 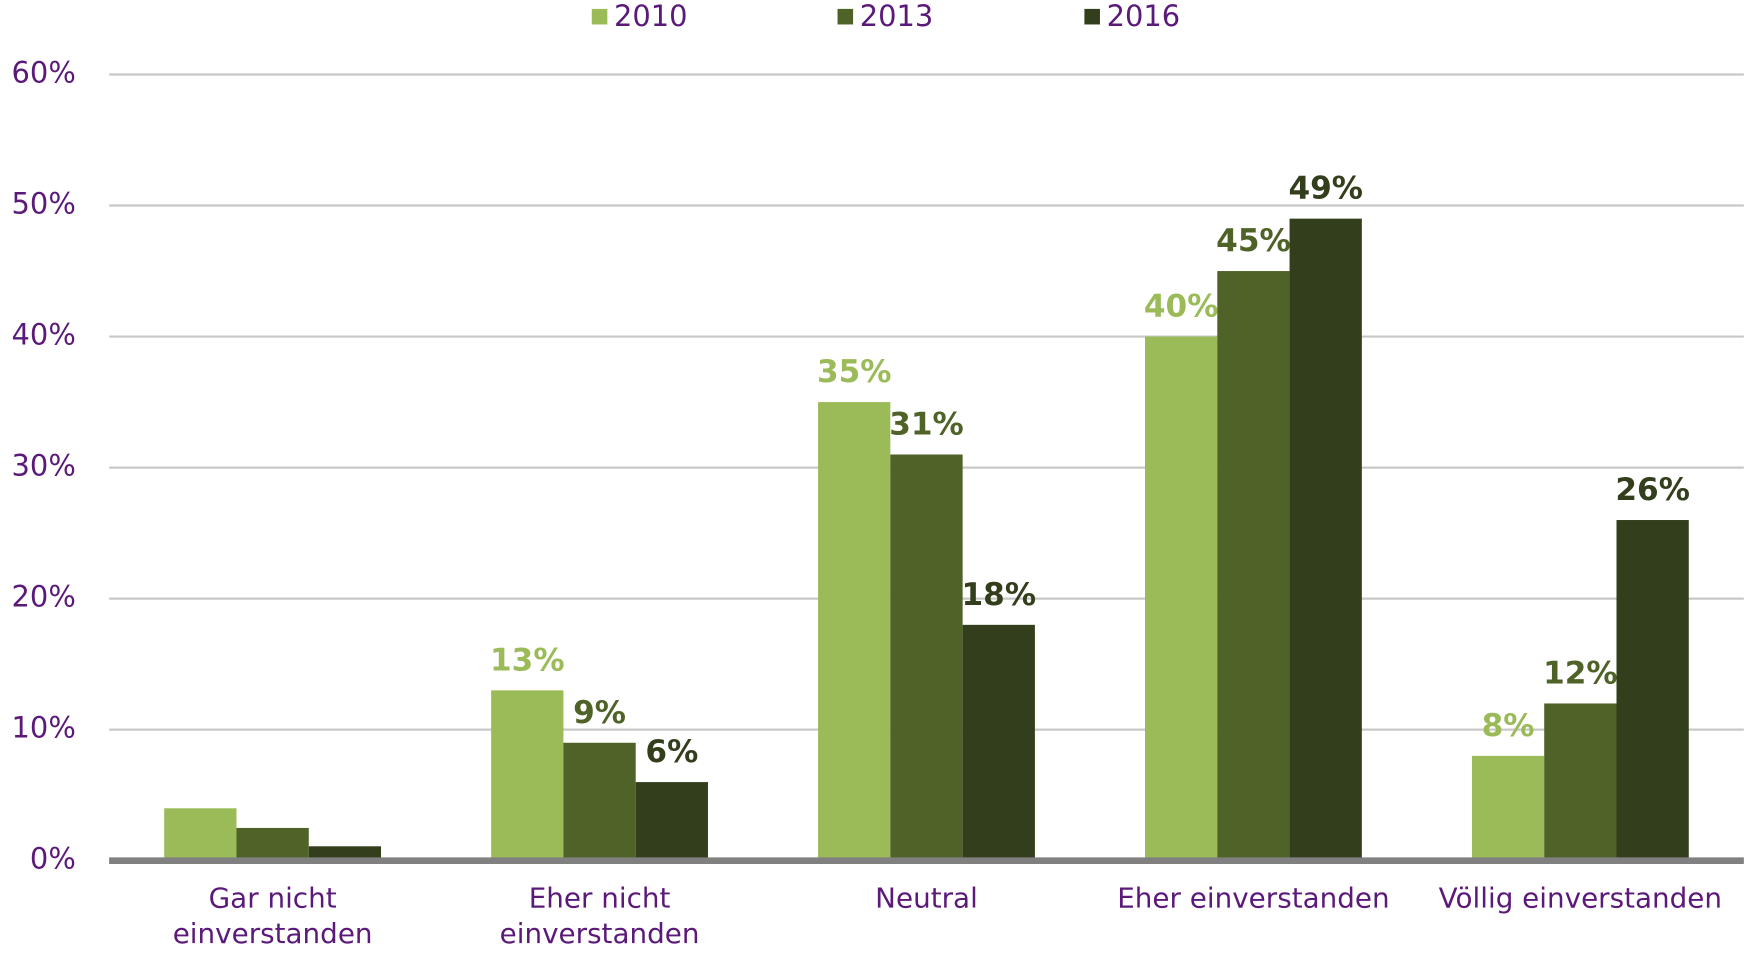 I want to click on x-tick-label-box: Gar nicht einverstanden, so click(x=272, y=915).